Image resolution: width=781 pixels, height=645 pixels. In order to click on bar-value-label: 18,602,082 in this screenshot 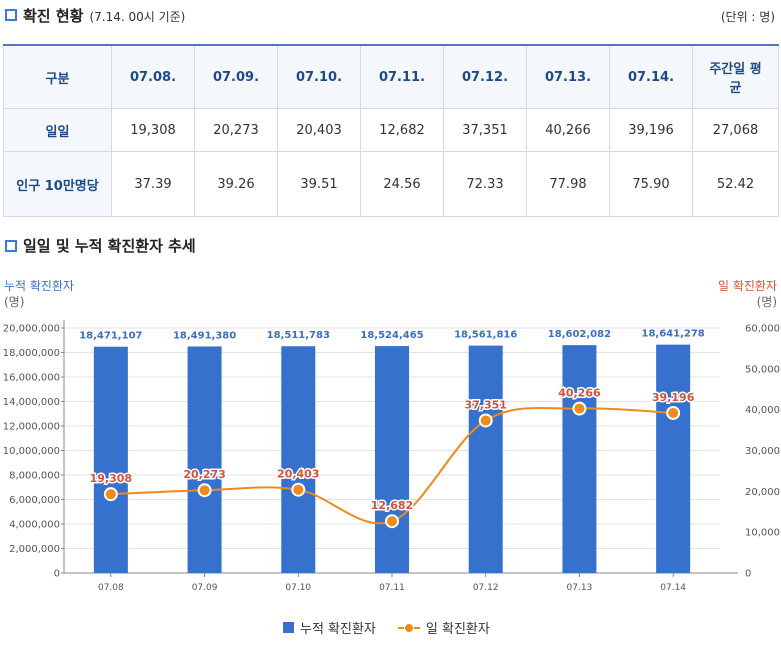, I will do `click(579, 334)`.